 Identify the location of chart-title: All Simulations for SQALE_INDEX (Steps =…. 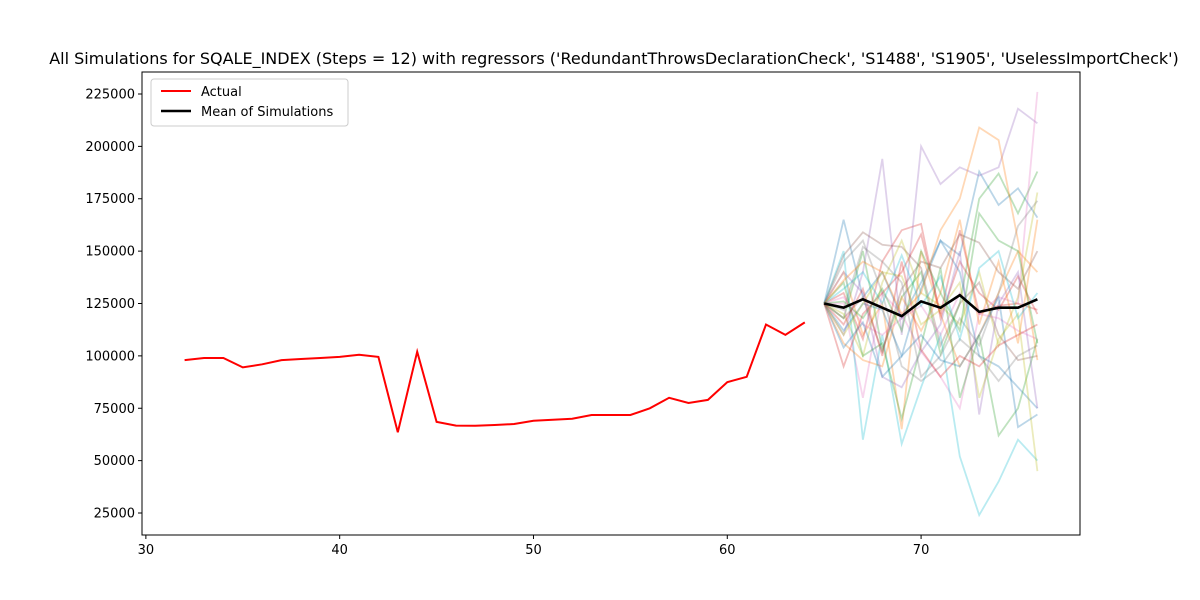
(614, 59).